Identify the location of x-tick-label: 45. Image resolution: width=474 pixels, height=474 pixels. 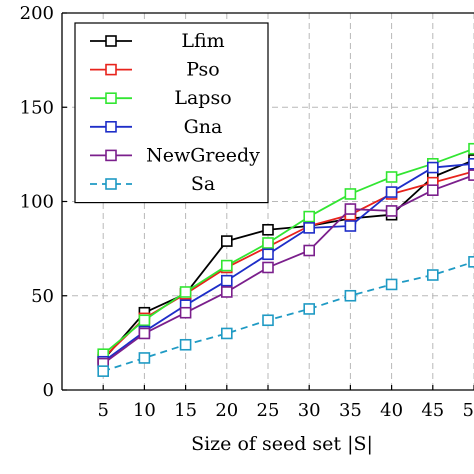
(432, 410).